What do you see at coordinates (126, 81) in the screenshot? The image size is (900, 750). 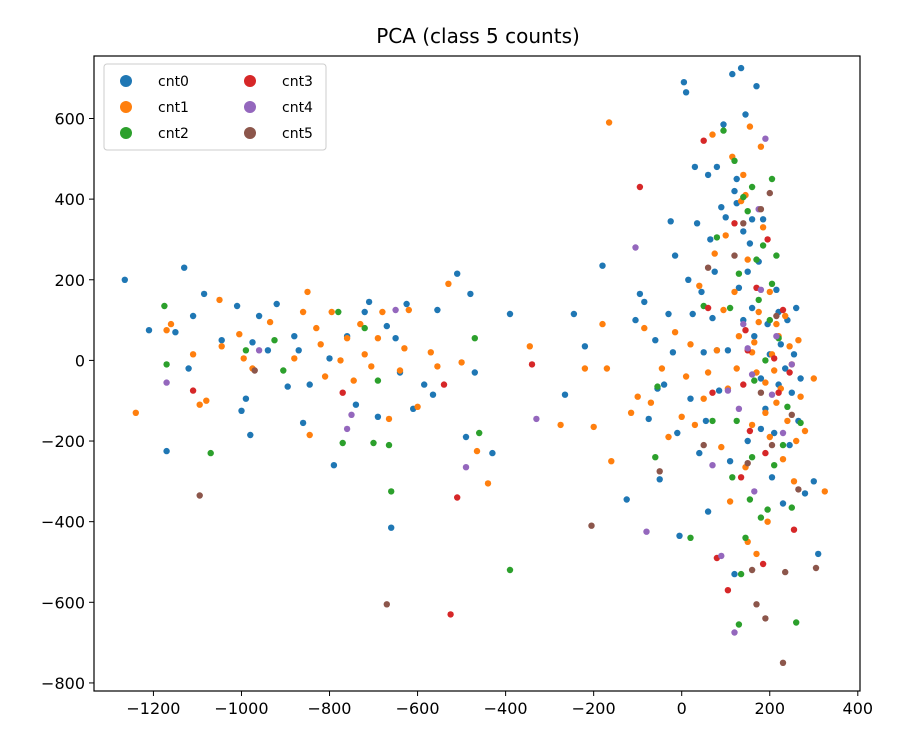 I see `legend-marker-cnt0` at bounding box center [126, 81].